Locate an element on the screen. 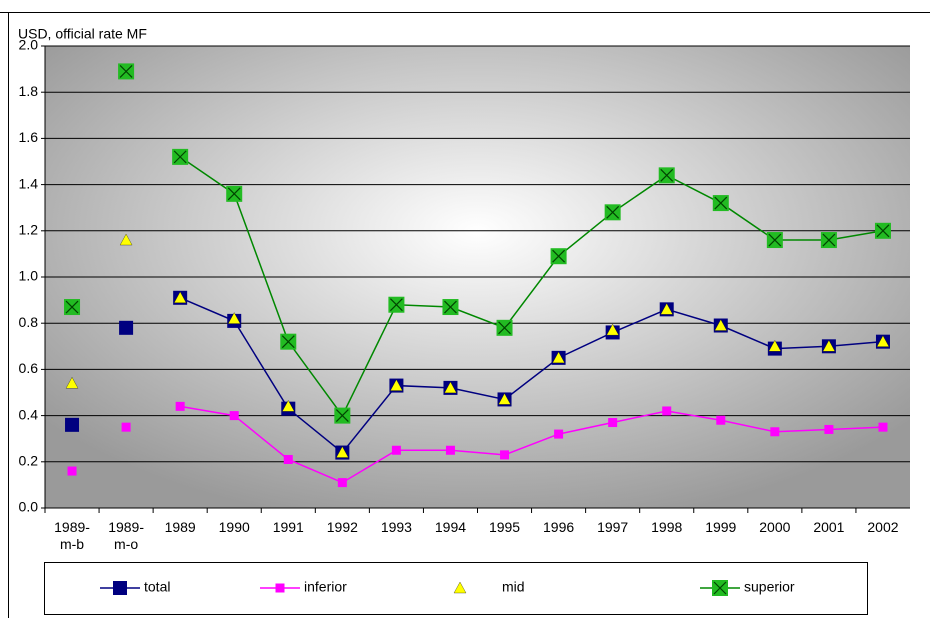 The width and height of the screenshot is (930, 618). x-tick-label: 1989-m-o is located at coordinates (126, 535).